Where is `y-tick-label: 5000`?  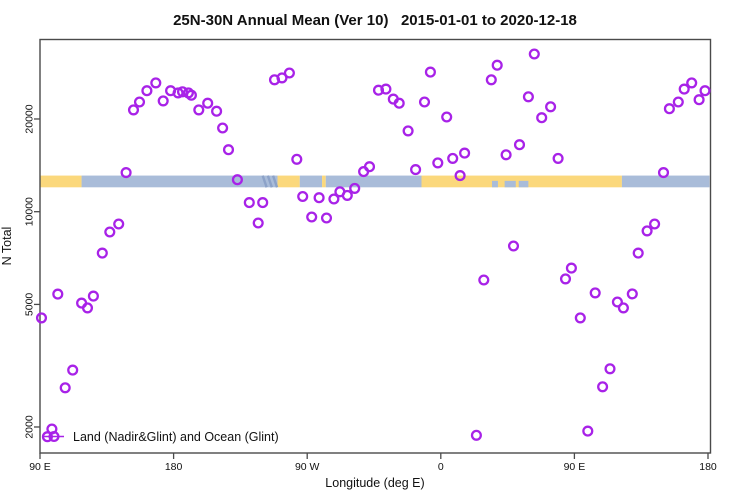 y-tick-label: 5000 is located at coordinates (30, 305).